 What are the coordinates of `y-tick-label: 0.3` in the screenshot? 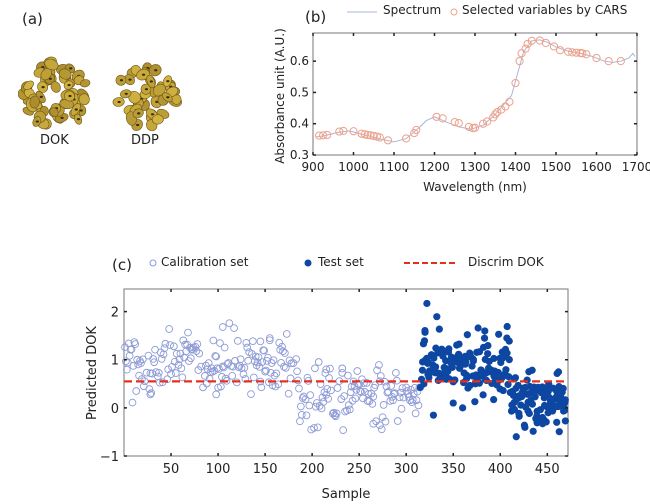 It's located at (299, 155).